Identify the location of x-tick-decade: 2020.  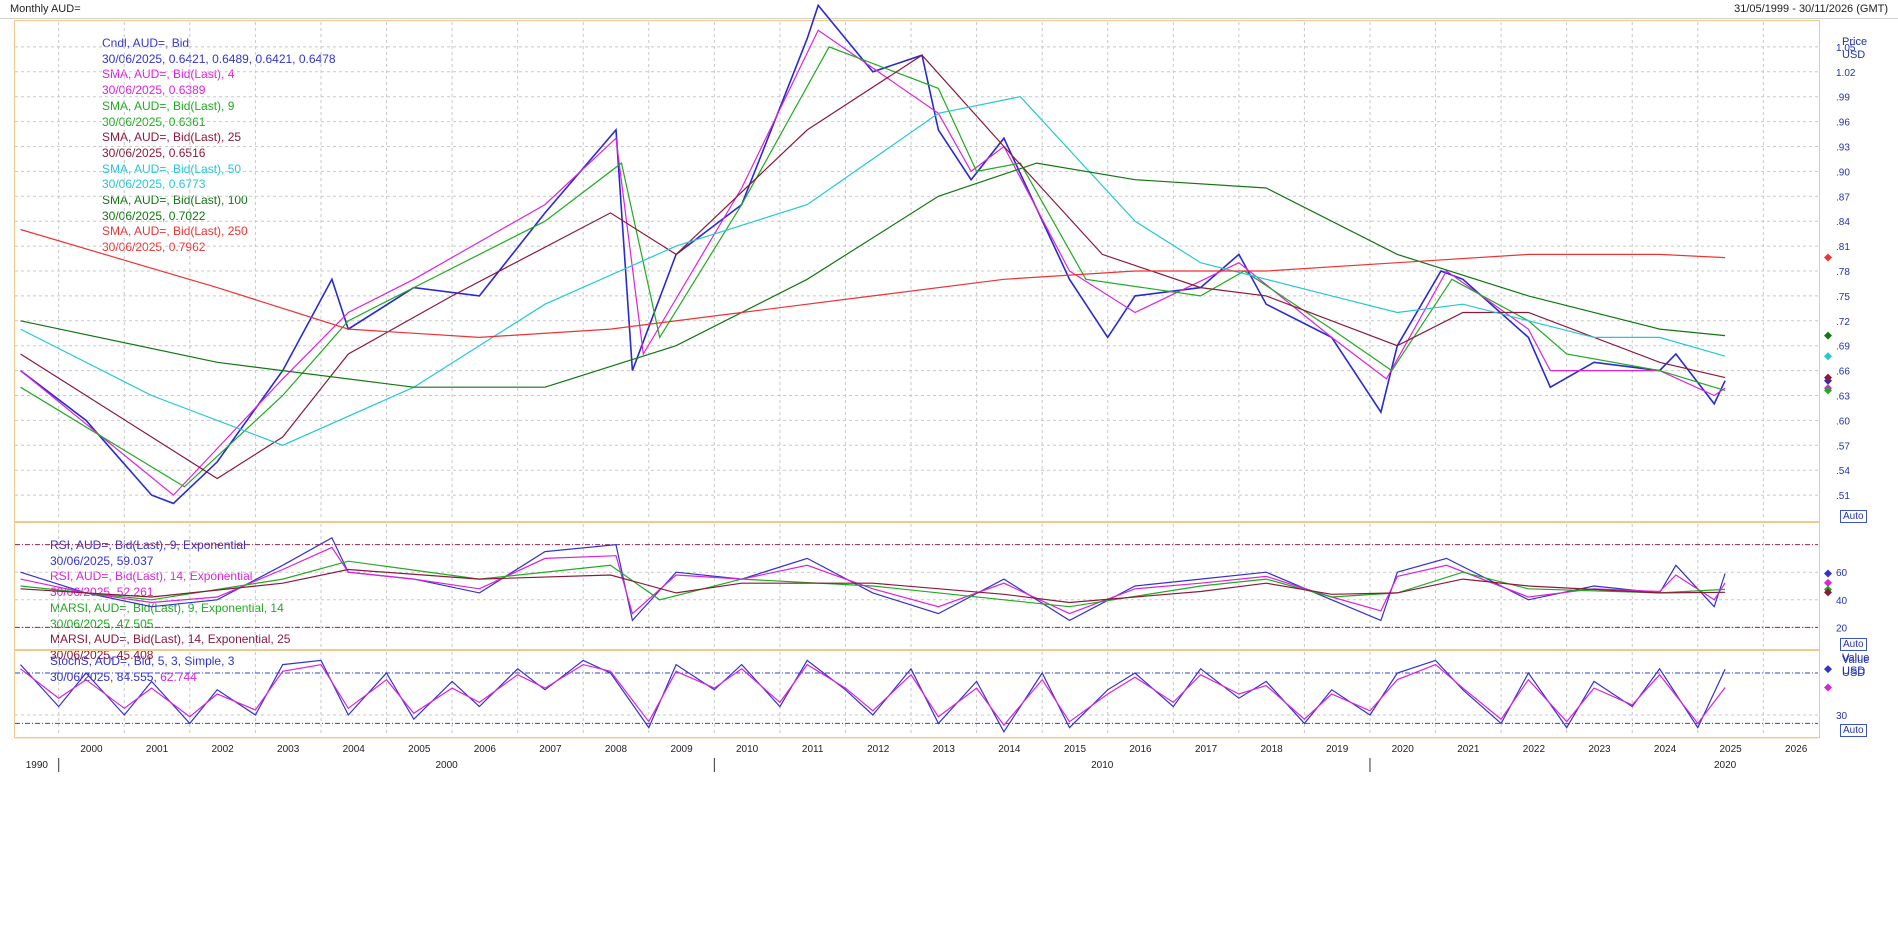
(1725, 765).